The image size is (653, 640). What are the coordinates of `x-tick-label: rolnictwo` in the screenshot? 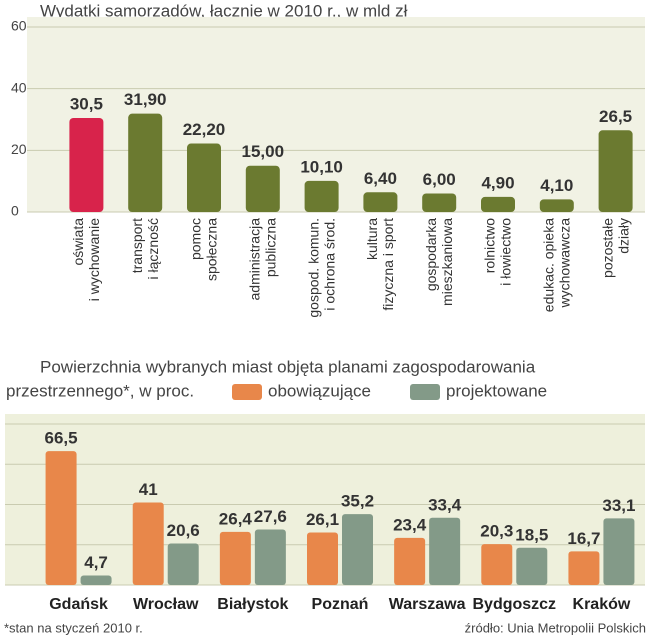 It's located at (490, 245).